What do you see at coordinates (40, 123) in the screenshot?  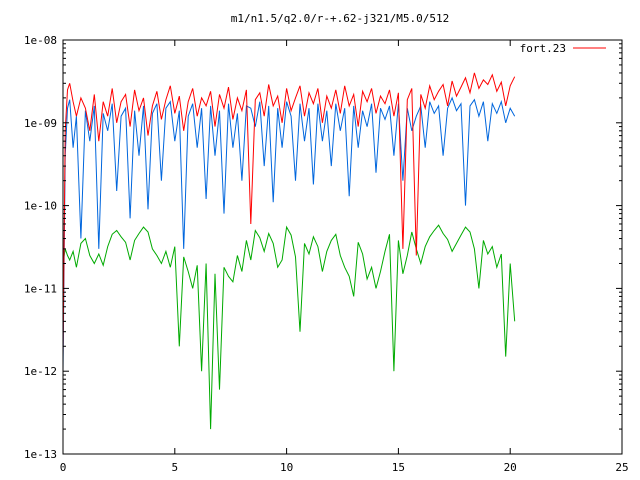 I see `y-tick-label: 1e-09` at bounding box center [40, 123].